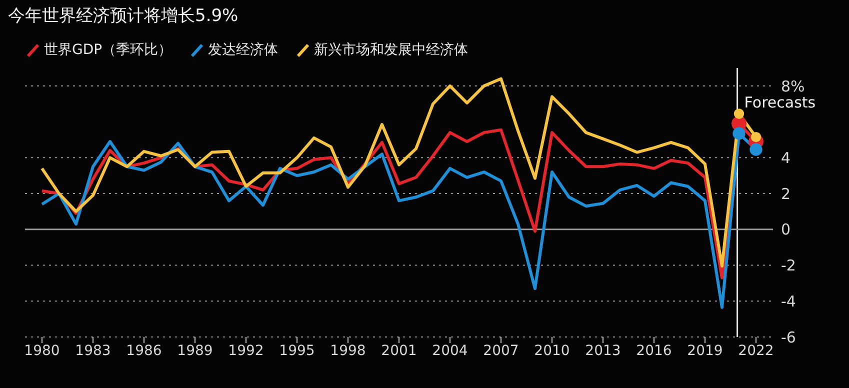 The height and width of the screenshot is (388, 849). Describe the element at coordinates (450, 350) in the screenshot. I see `x-tick-label: 2004` at that location.